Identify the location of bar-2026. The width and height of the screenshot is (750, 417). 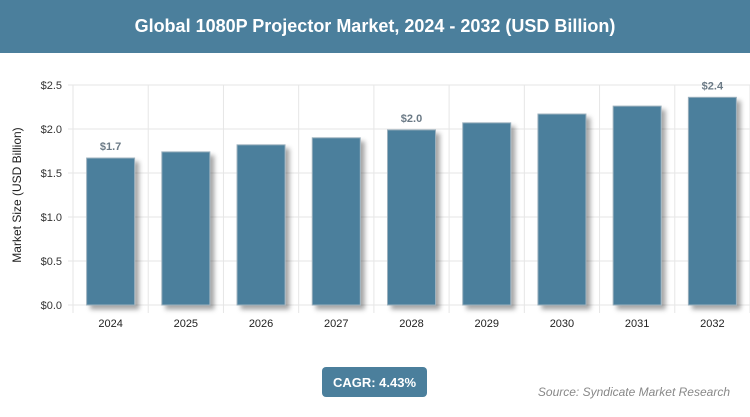
(261, 225).